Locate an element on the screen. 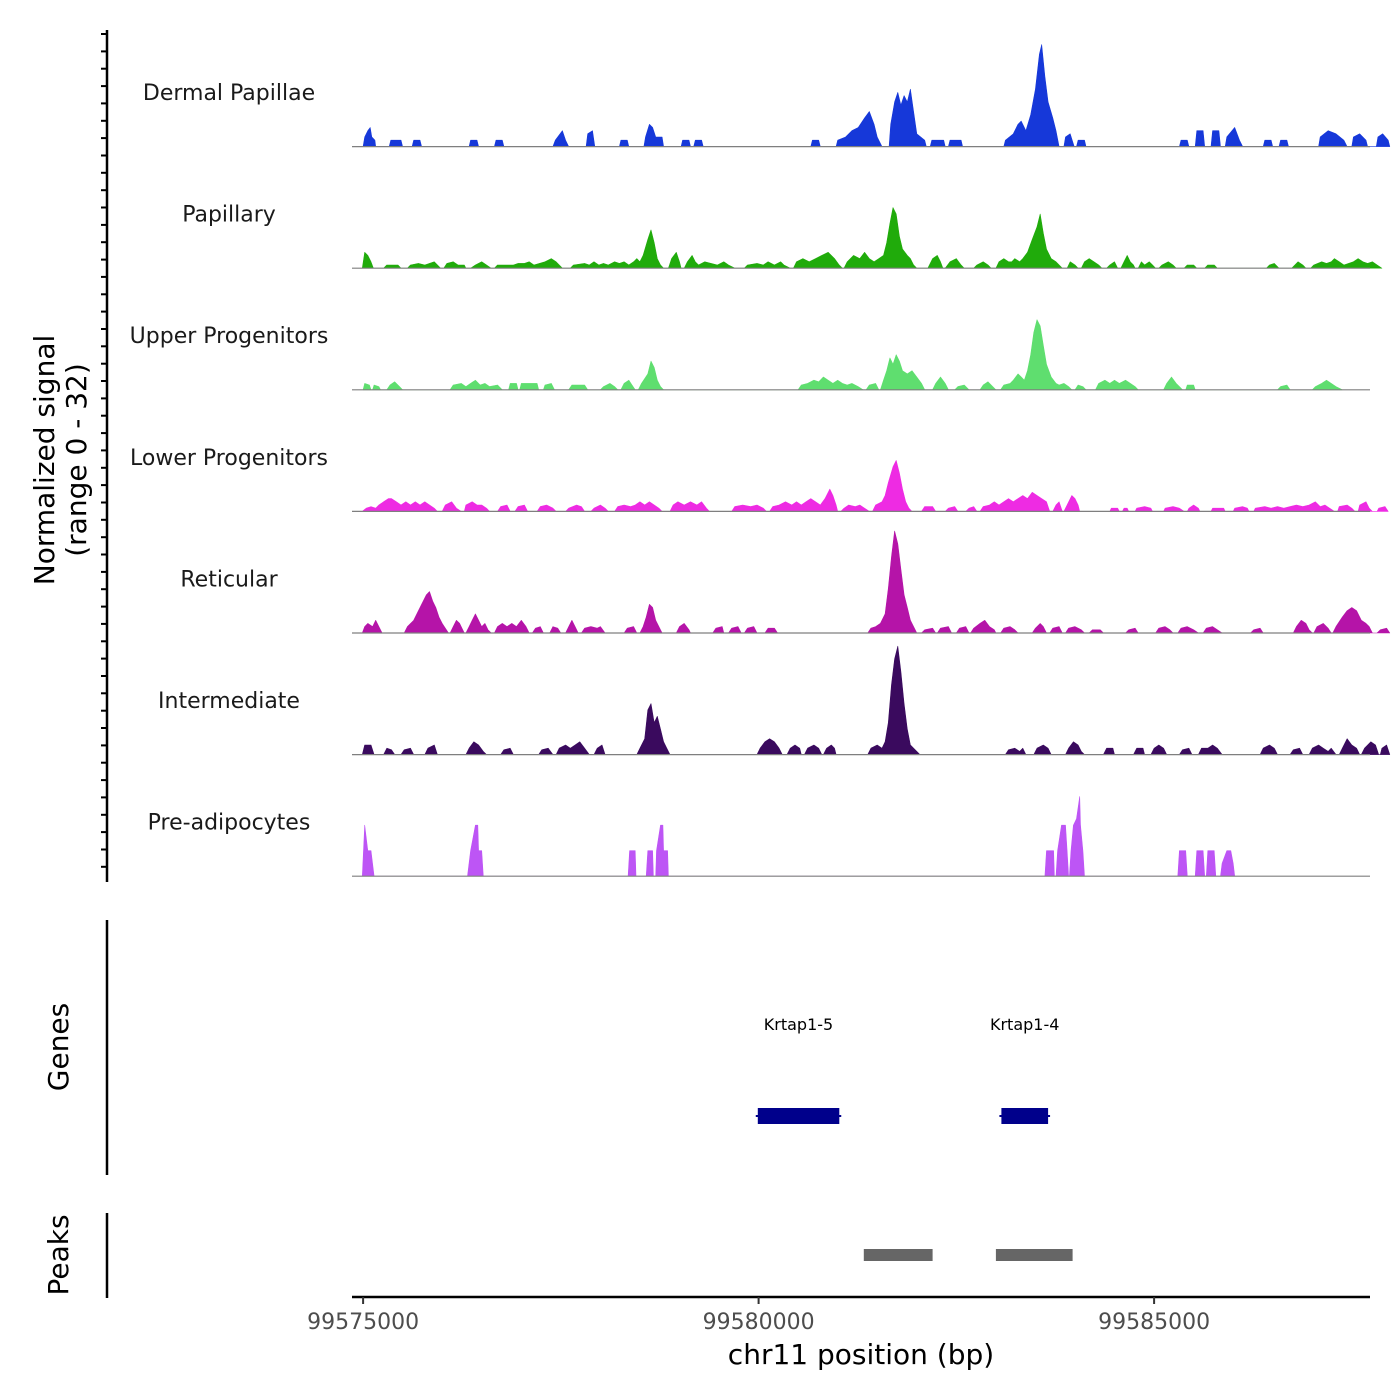  x-axis-tick-label: 99580000 is located at coordinates (759, 1322).